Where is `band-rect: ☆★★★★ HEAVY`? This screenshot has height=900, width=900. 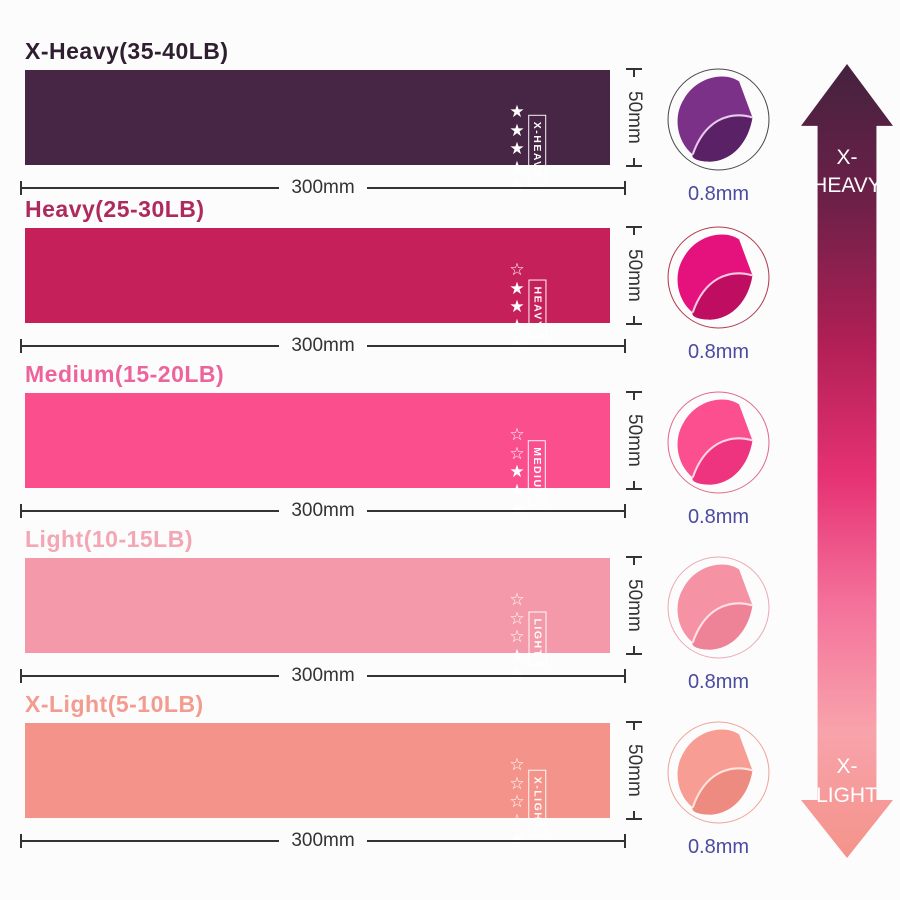
band-rect: ☆★★★★ HEAVY is located at coordinates (317, 291).